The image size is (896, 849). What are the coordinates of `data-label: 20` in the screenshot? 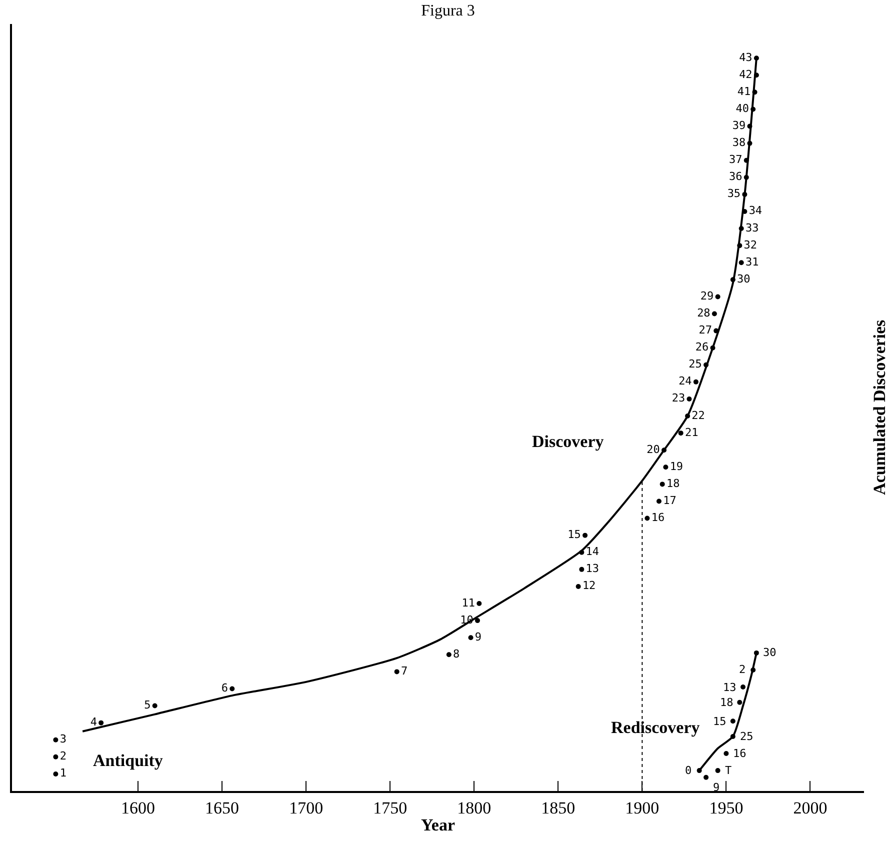 It's located at (653, 449).